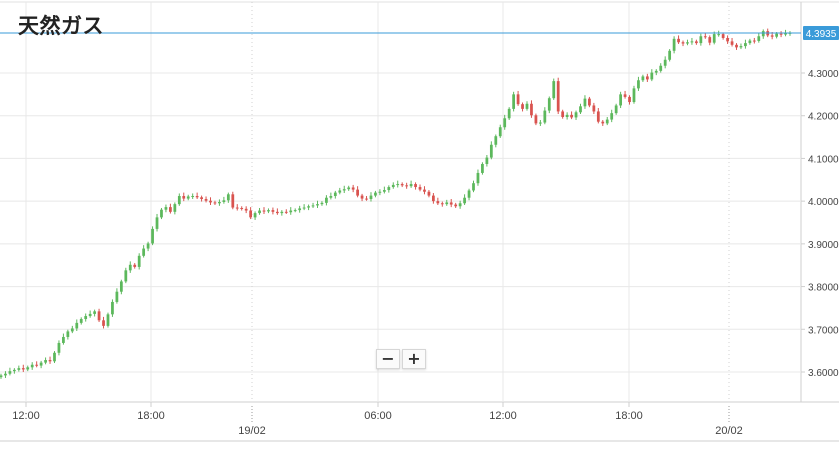 The height and width of the screenshot is (449, 839). What do you see at coordinates (151, 416) in the screenshot?
I see `x-tick-label: 18:00` at bounding box center [151, 416].